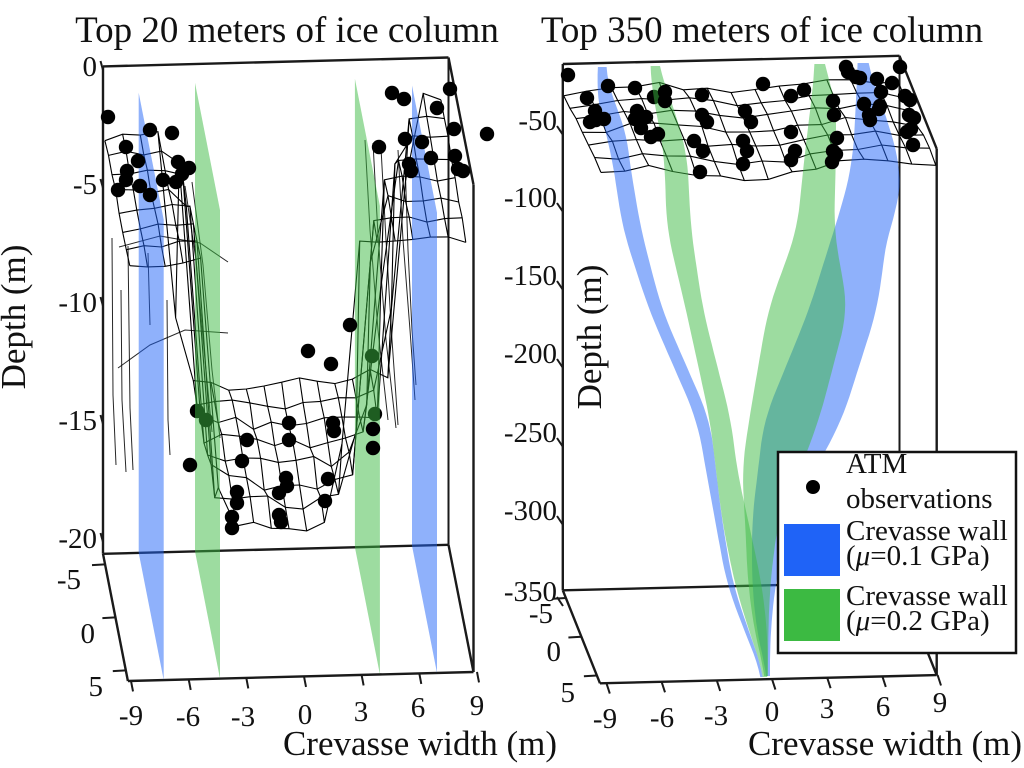 The width and height of the screenshot is (1024, 768). What do you see at coordinates (77, 421) in the screenshot?
I see `svg-text: -15` at bounding box center [77, 421].